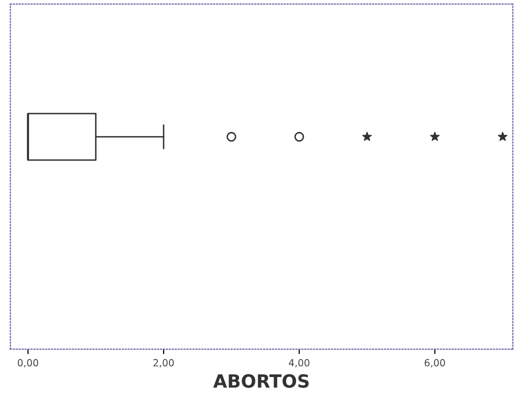 Image resolution: width=518 pixels, height=406 pixels. What do you see at coordinates (299, 363) in the screenshot?
I see `x-tick-label: 4,00` at bounding box center [299, 363].